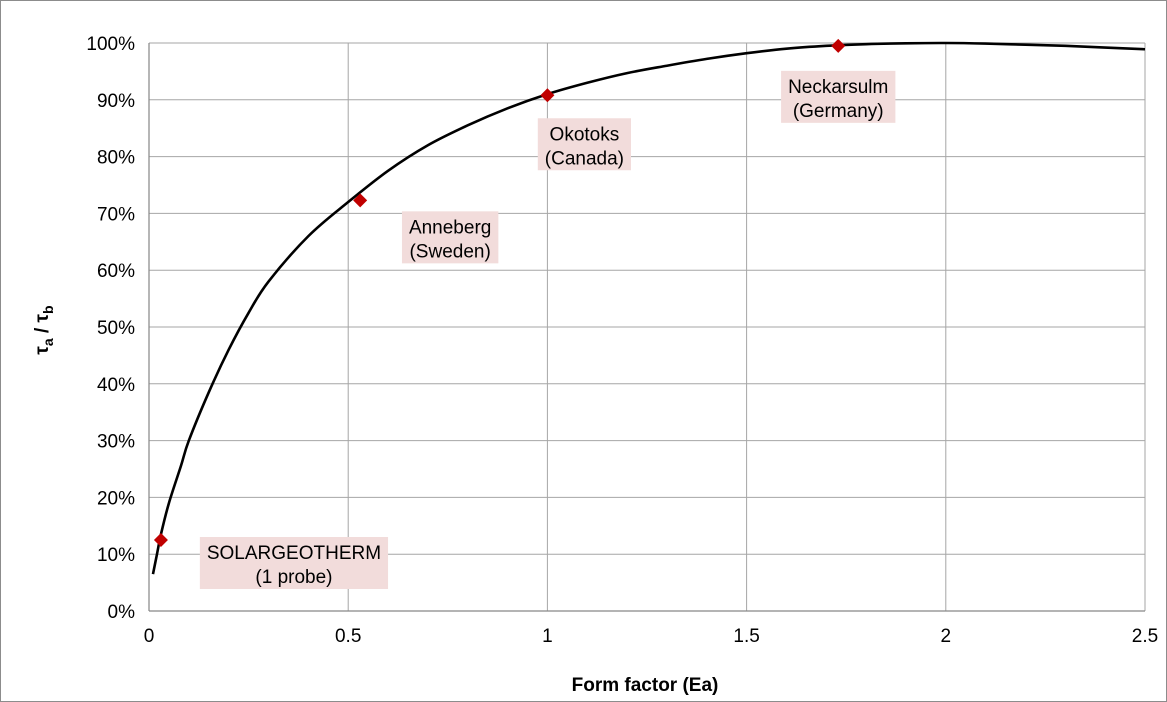  I want to click on point-label-line1: Neckarsulm, so click(838, 87).